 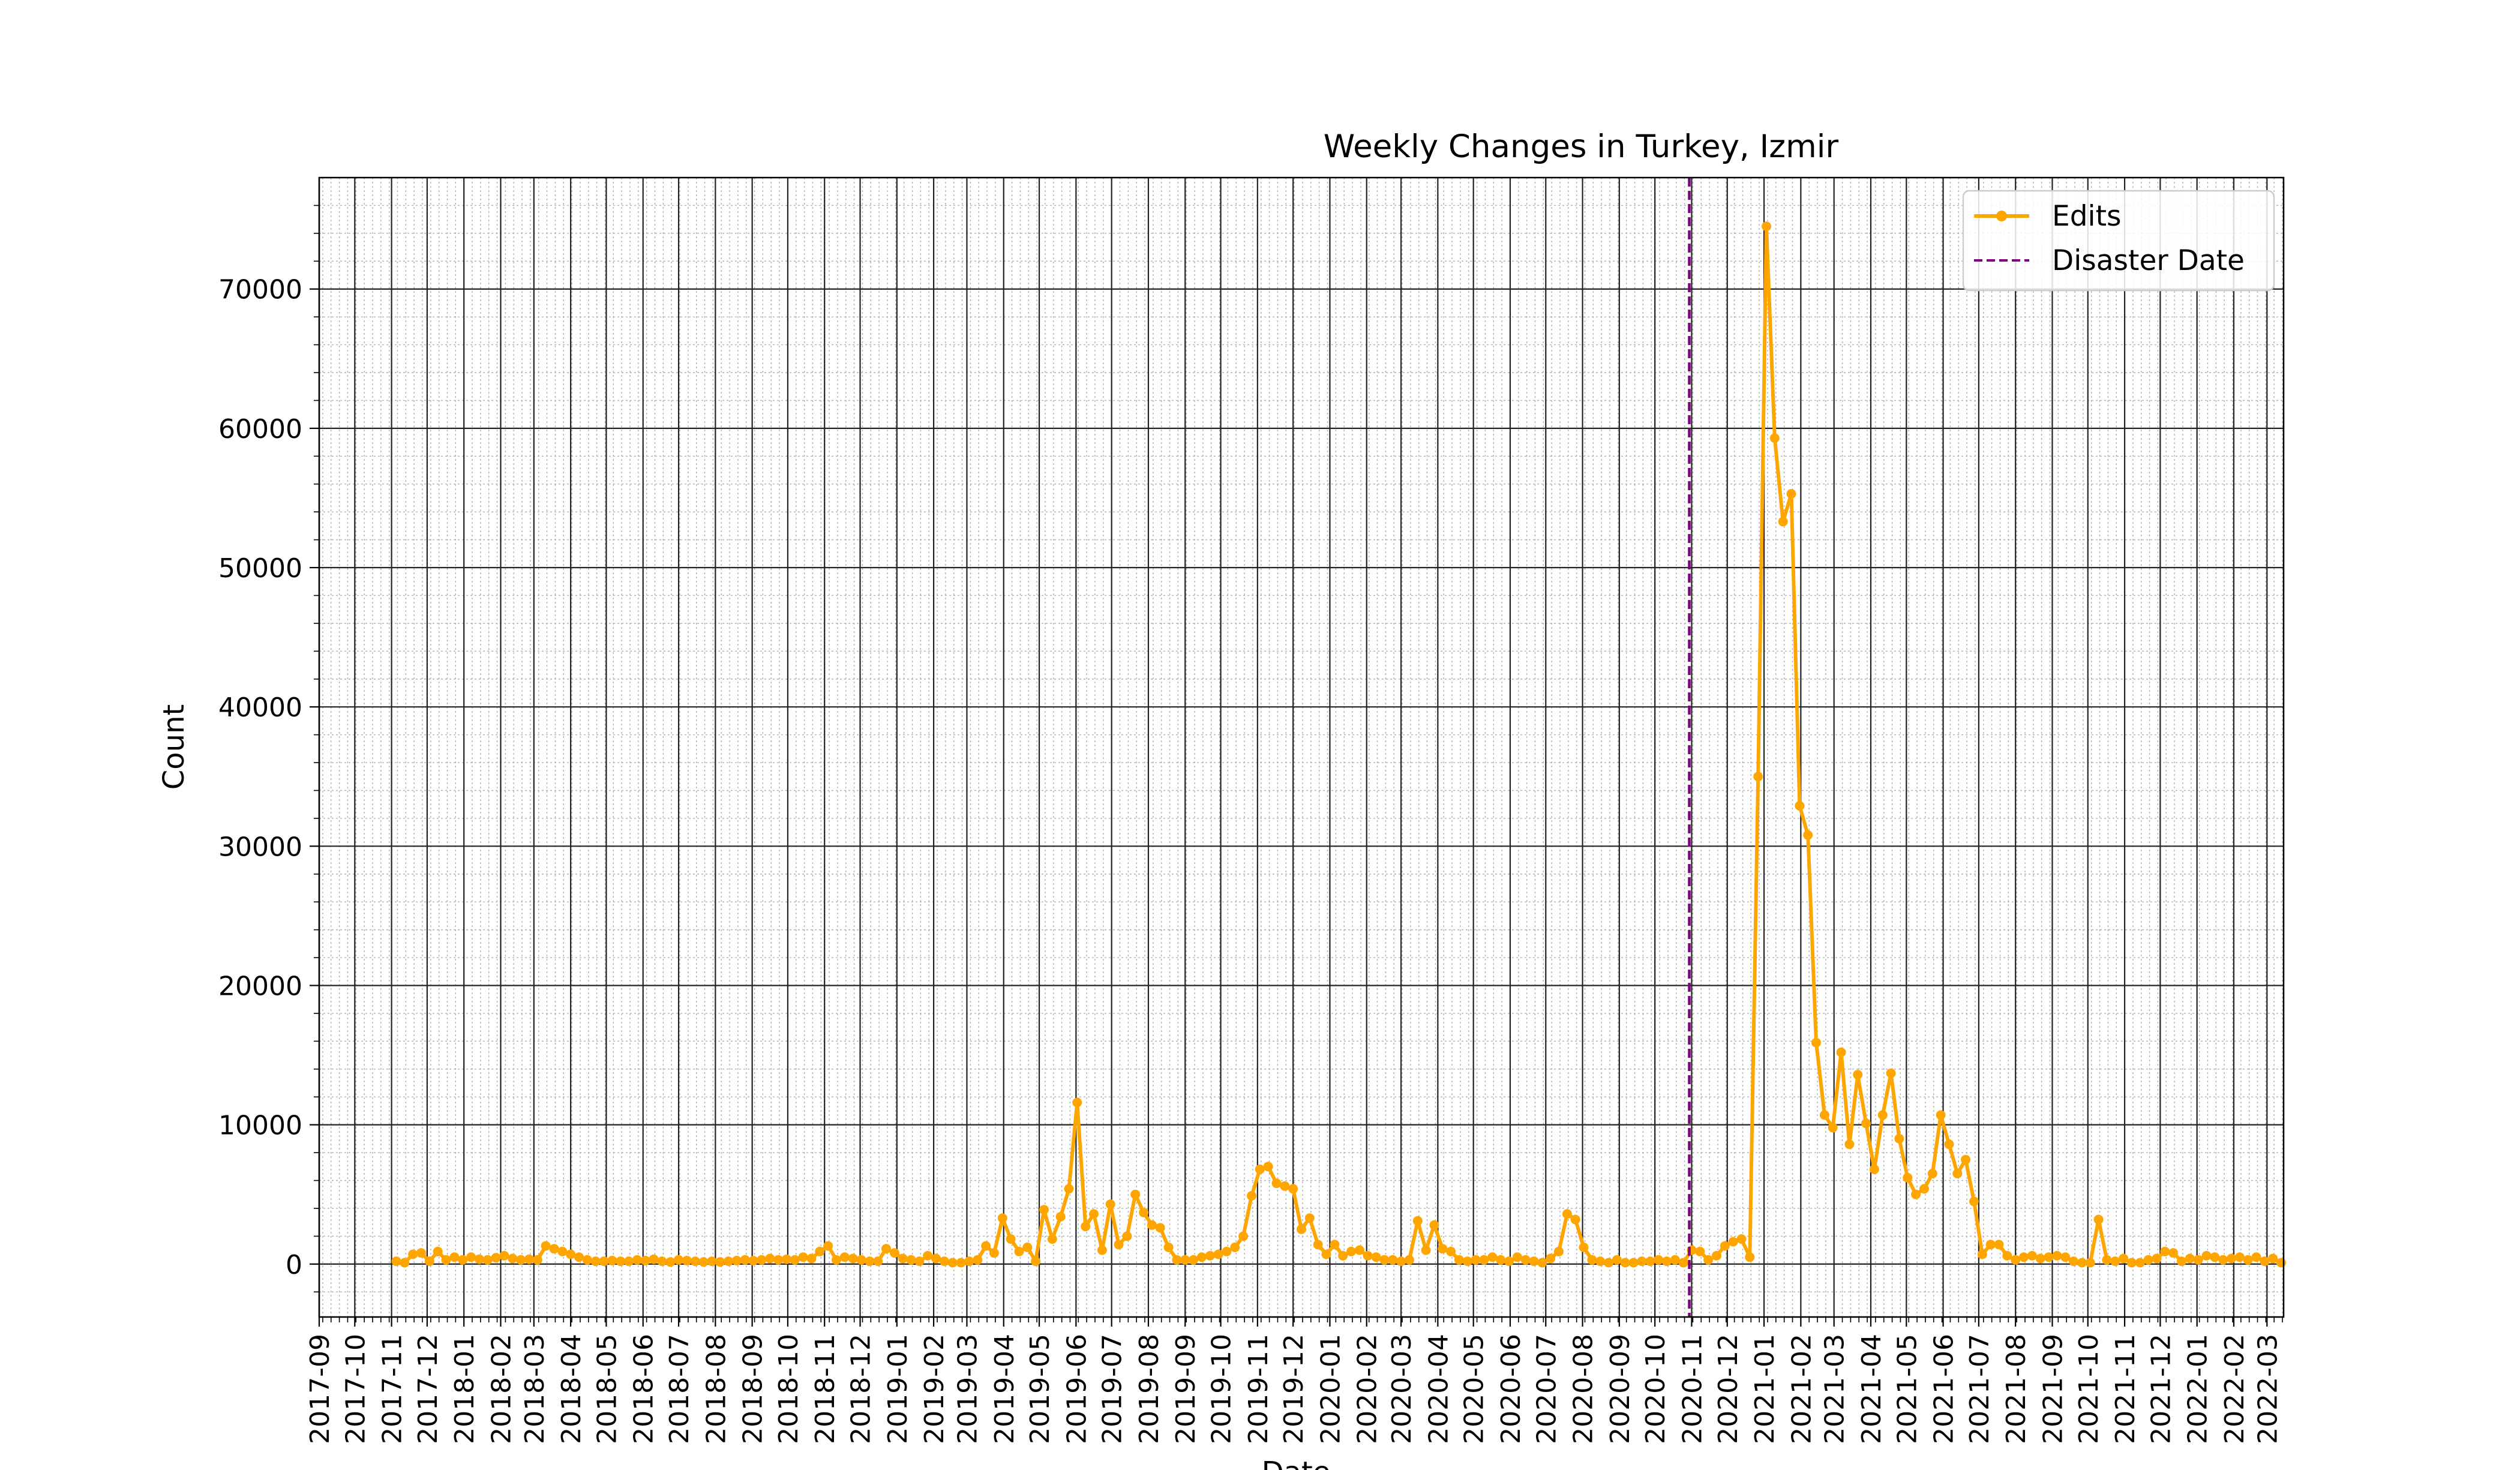 I want to click on x-tick-label: 2018-11, so click(x=826, y=1389).